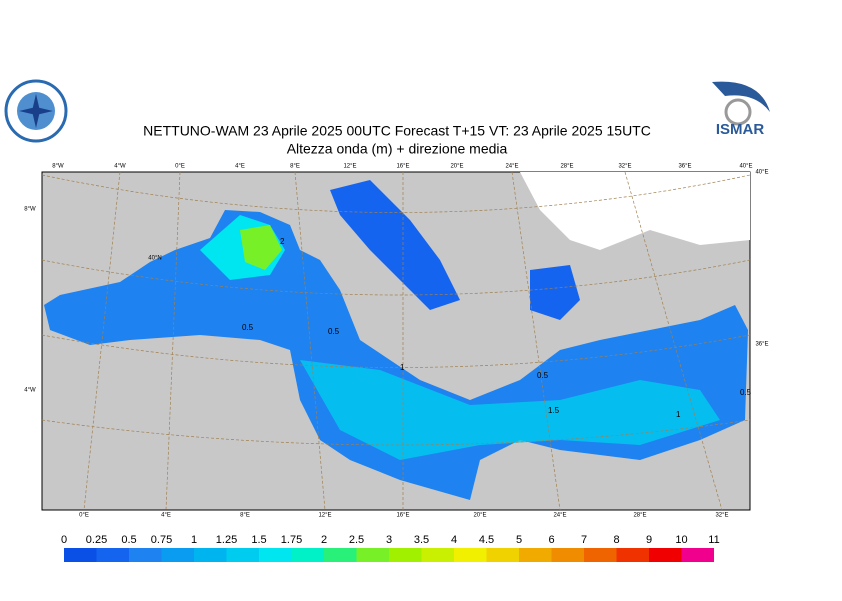 This screenshot has height=601, width=842. Describe the element at coordinates (761, 173) in the screenshot. I see `lat-label: 40°E` at that location.